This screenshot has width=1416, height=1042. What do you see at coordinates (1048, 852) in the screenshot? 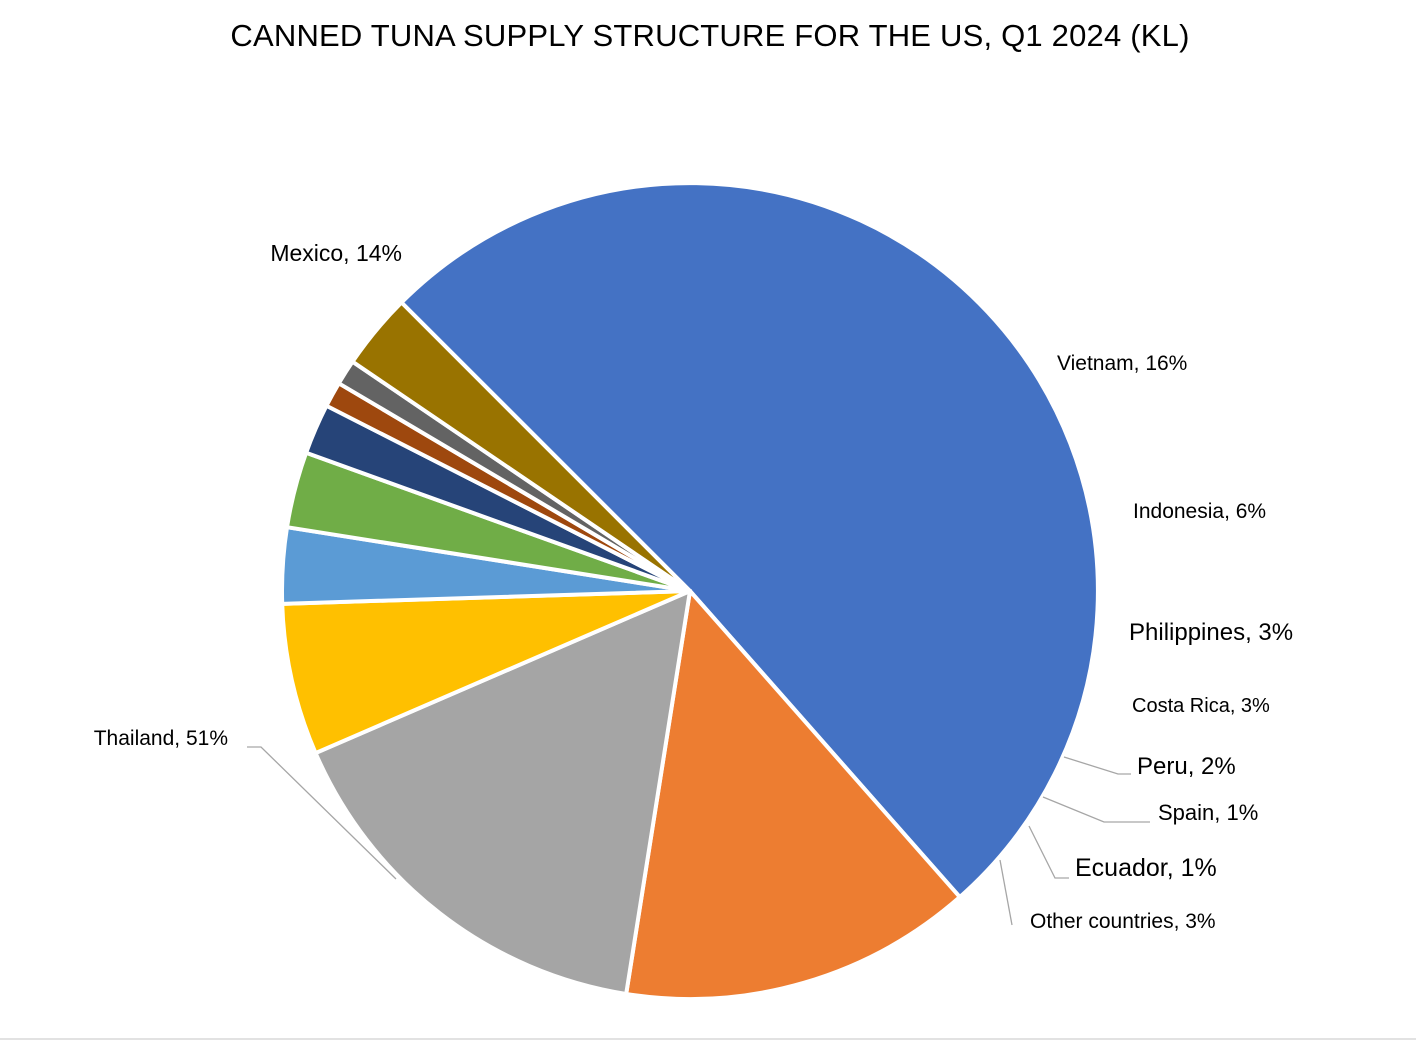
I see `leader-line-ecuador` at bounding box center [1048, 852].